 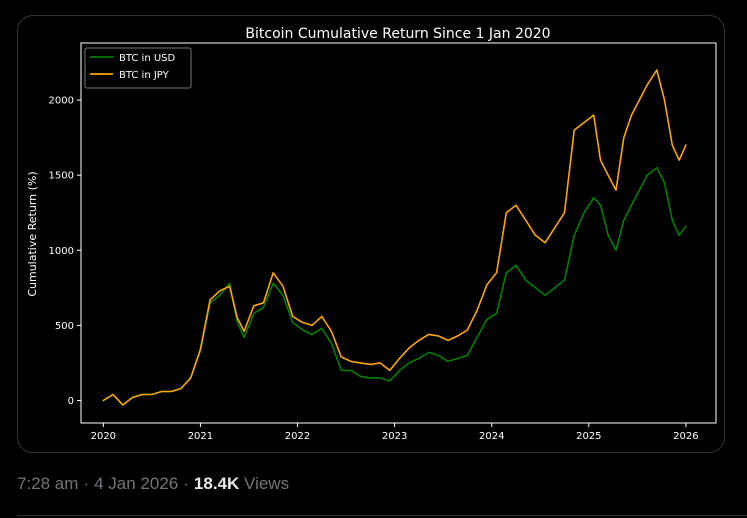 I want to click on x-tick-label: 2026, so click(x=685, y=436).